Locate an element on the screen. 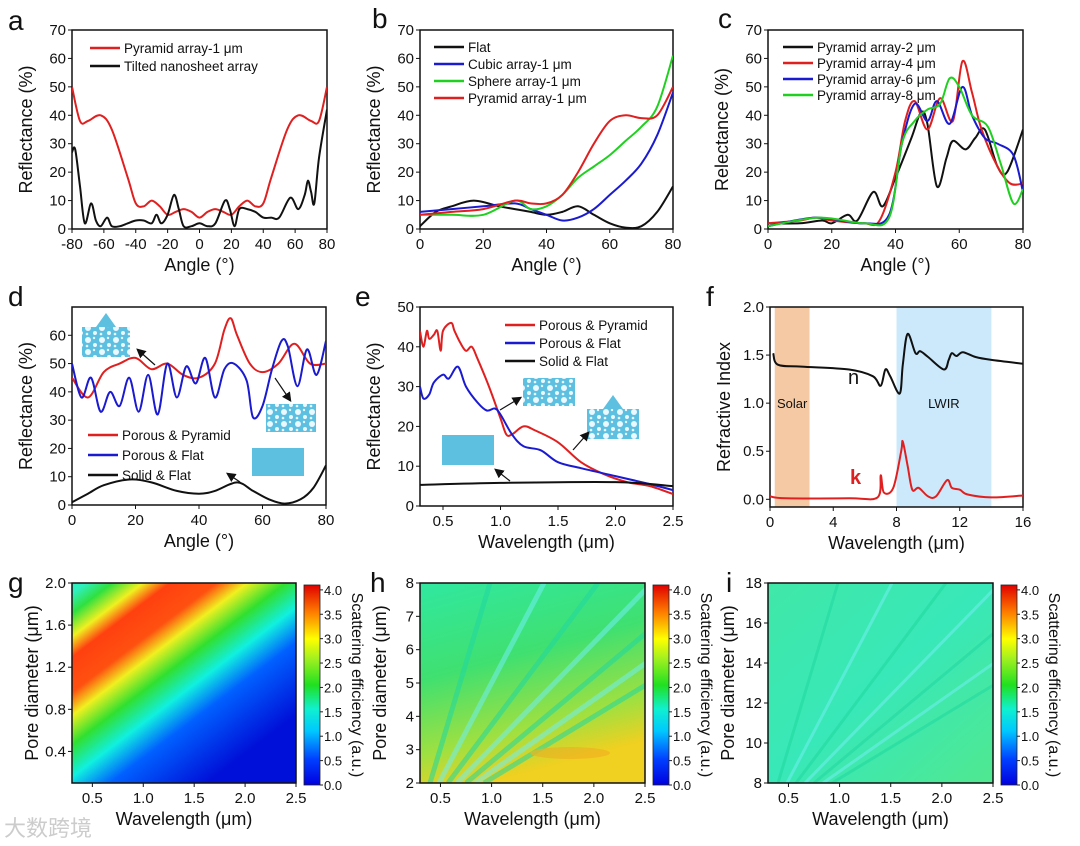  inset-porous-pyramid is located at coordinates (106, 335).